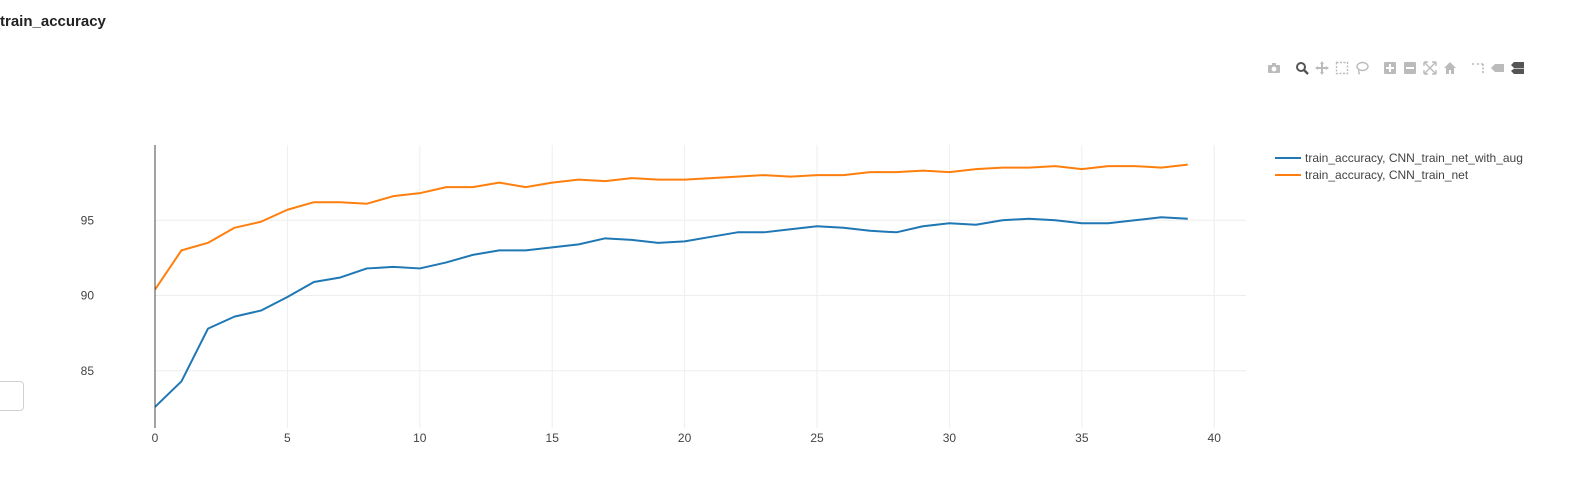 The image size is (1583, 497). I want to click on reset-axes-icon, so click(1450, 68).